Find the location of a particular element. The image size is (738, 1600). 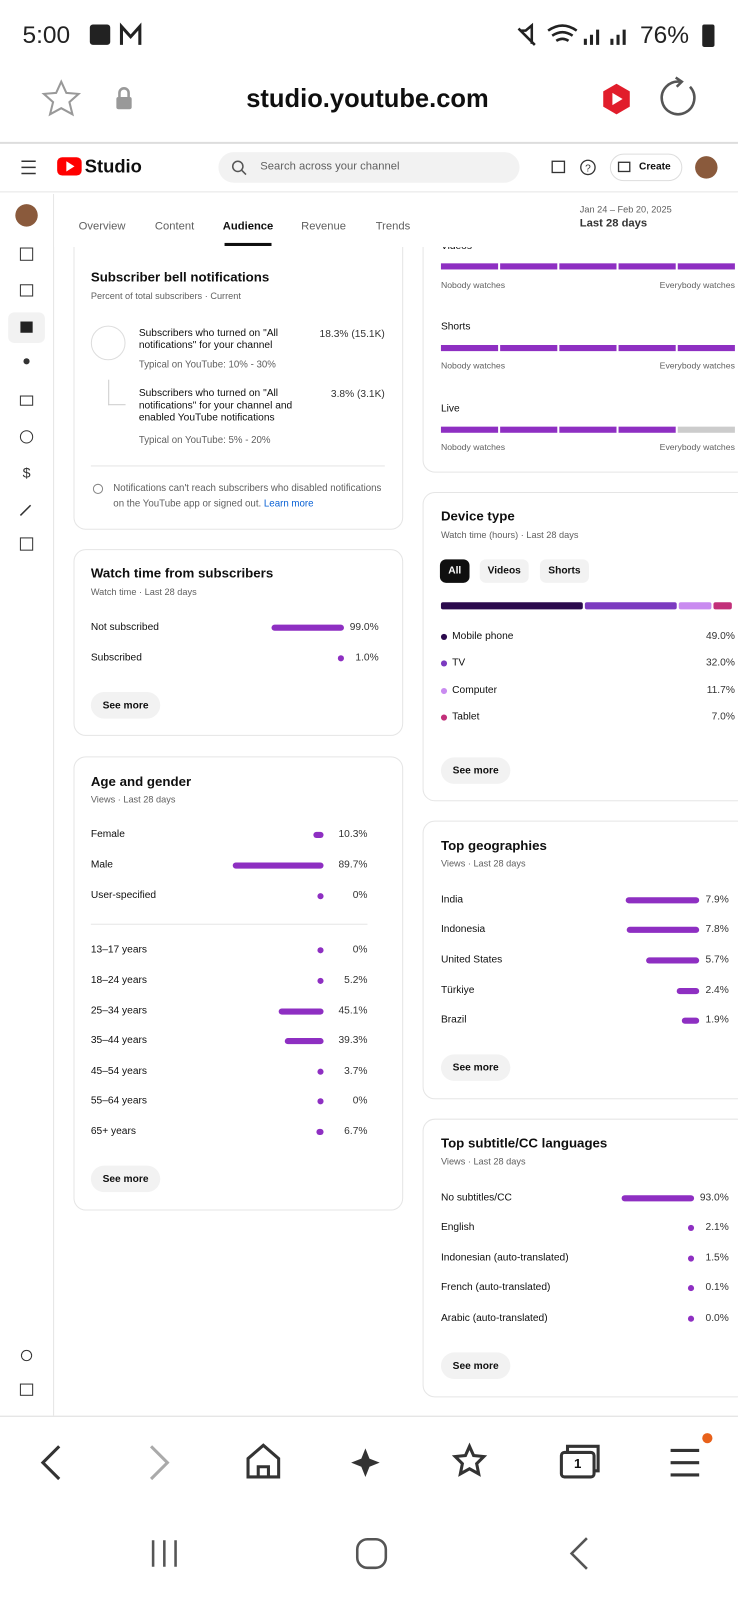

row-label: Not subscribed is located at coordinates (124, 627).